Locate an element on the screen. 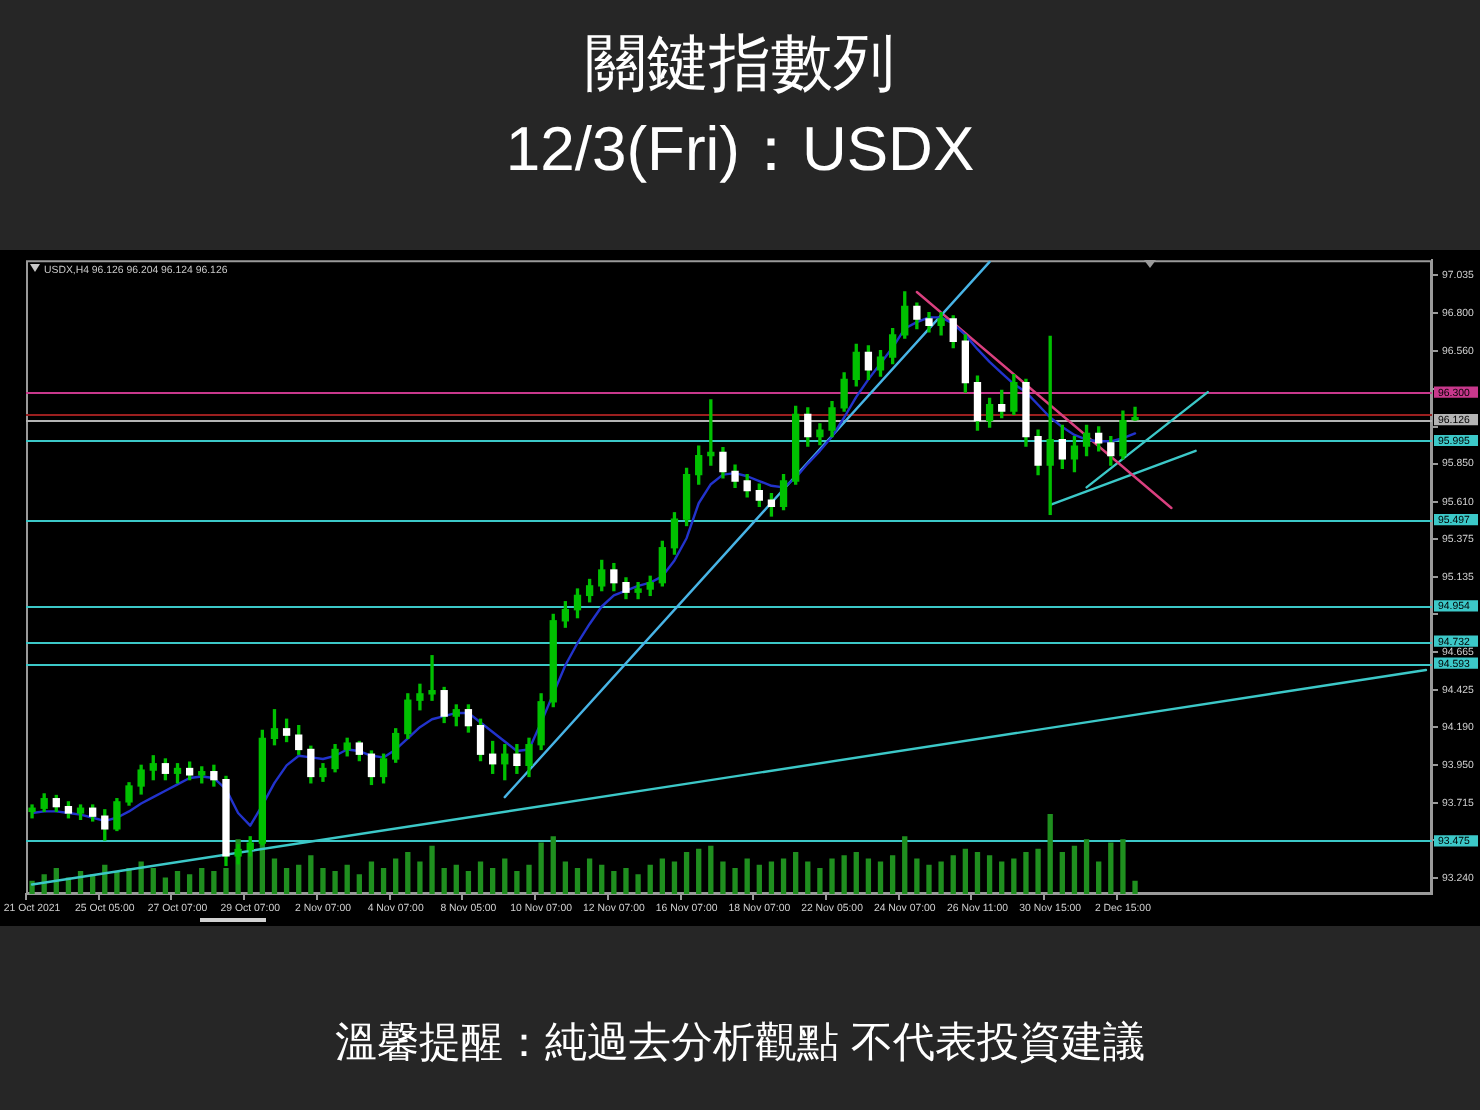  chart-title: 關鍵指數列 is located at coordinates (740, 64).